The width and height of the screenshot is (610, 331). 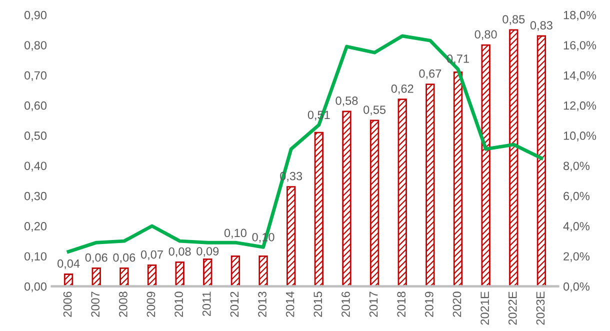 What do you see at coordinates (512, 308) in the screenshot?
I see `x-tick-label: 2022E` at bounding box center [512, 308].